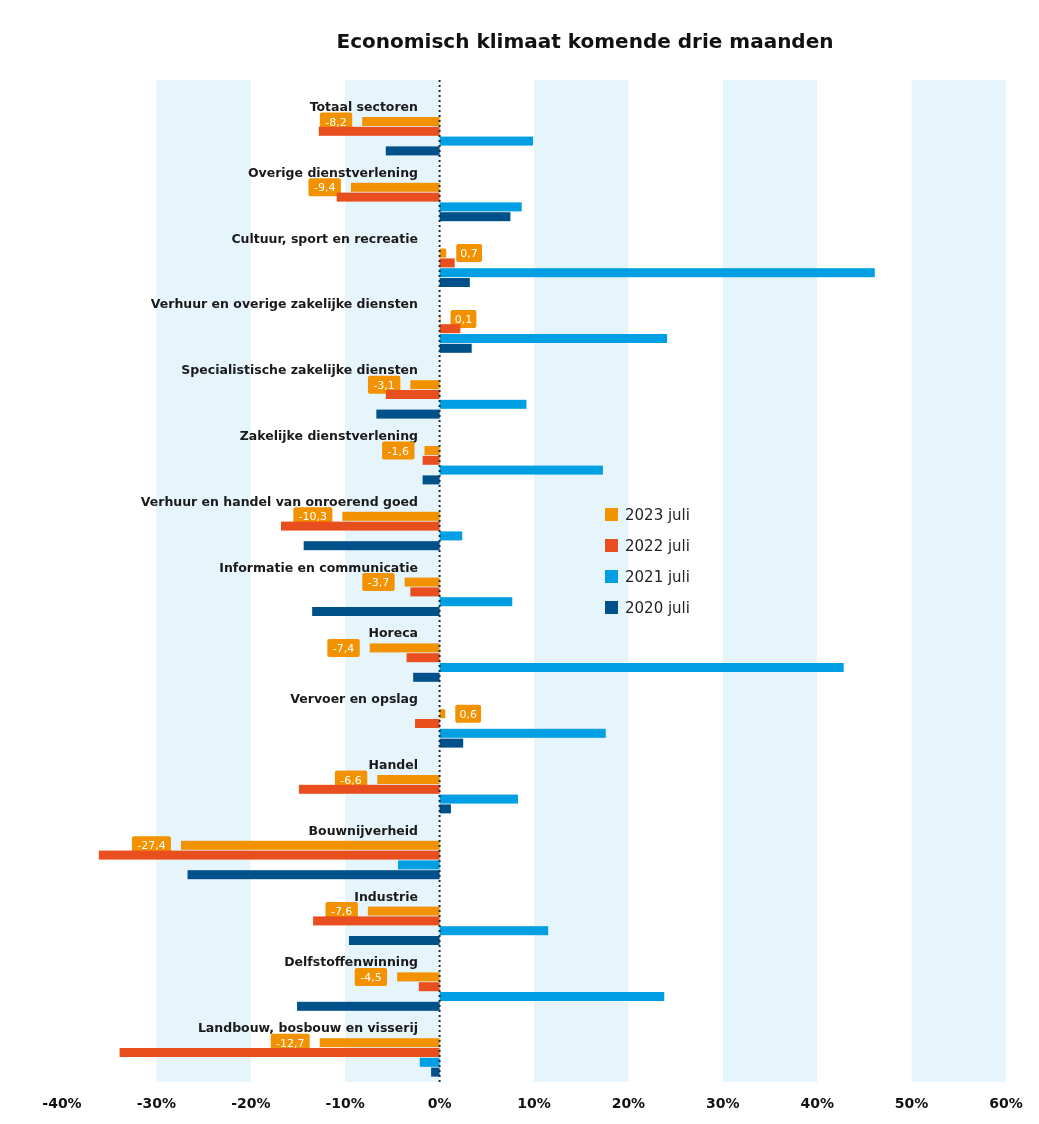 The width and height of the screenshot is (1039, 1124). Describe the element at coordinates (299, 370) in the screenshot. I see `y-tick-label: Specialistische zakelijke diensten` at that location.